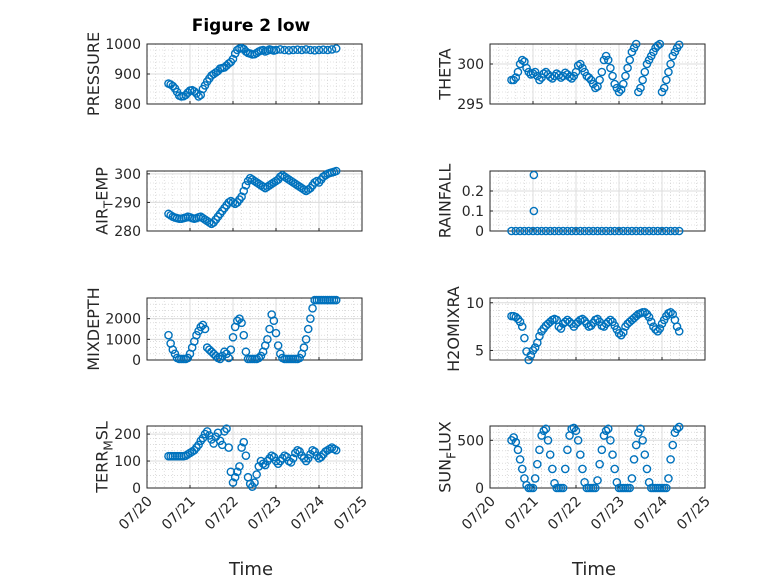 This screenshot has height=583, width=778. What do you see at coordinates (351, 514) in the screenshot?
I see `x-tick-label: 07/25` at bounding box center [351, 514].